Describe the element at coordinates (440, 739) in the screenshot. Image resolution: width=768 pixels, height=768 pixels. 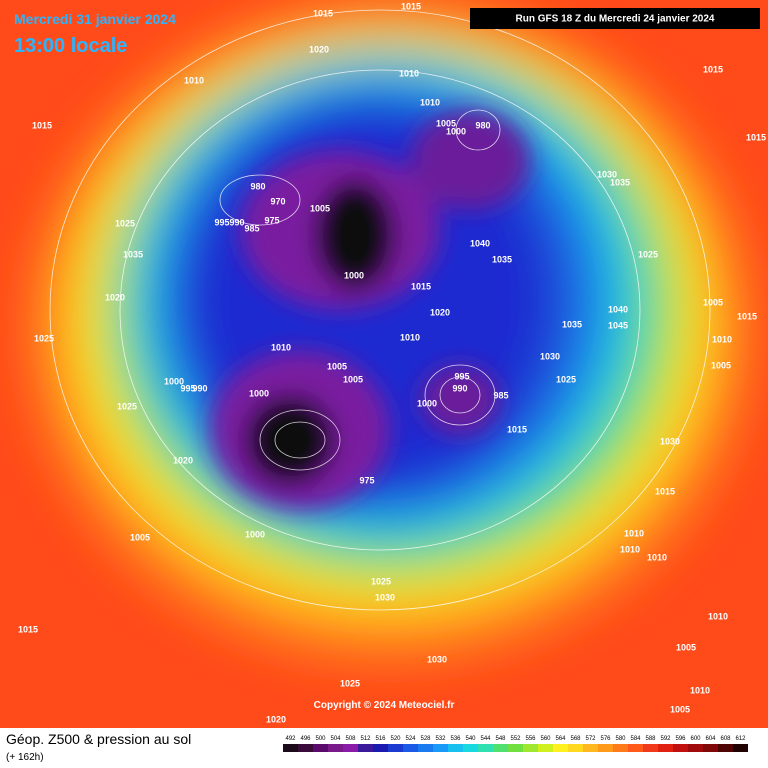
I see `legend-label: 532` at that location.